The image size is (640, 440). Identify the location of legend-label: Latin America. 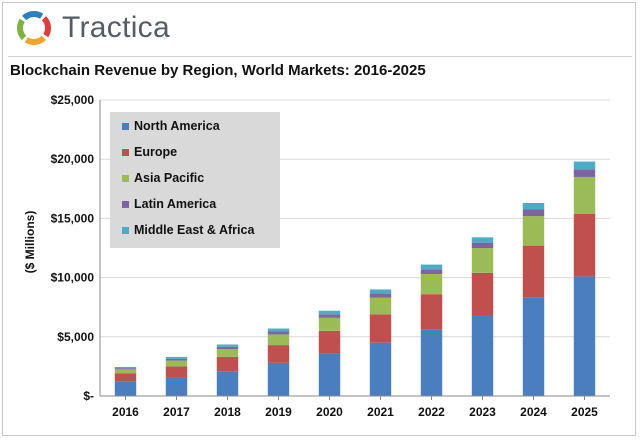
(175, 204).